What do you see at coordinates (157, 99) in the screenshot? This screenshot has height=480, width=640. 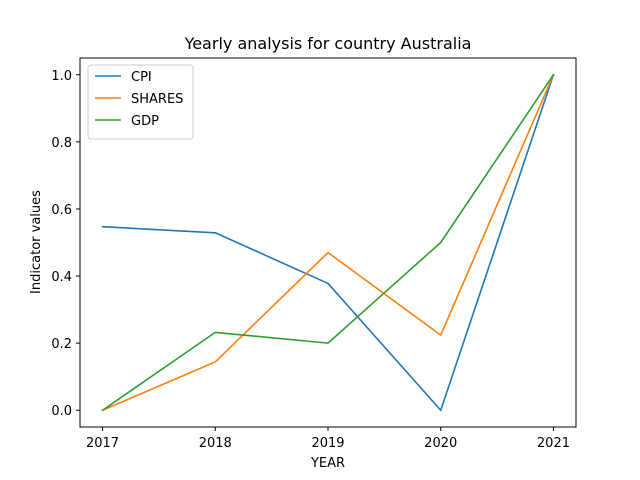 I see `legend-label-shares: SHARES` at bounding box center [157, 99].